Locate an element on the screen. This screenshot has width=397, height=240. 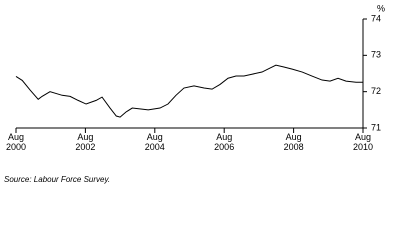
x-tick-label: Aug 2006 is located at coordinates (224, 142).